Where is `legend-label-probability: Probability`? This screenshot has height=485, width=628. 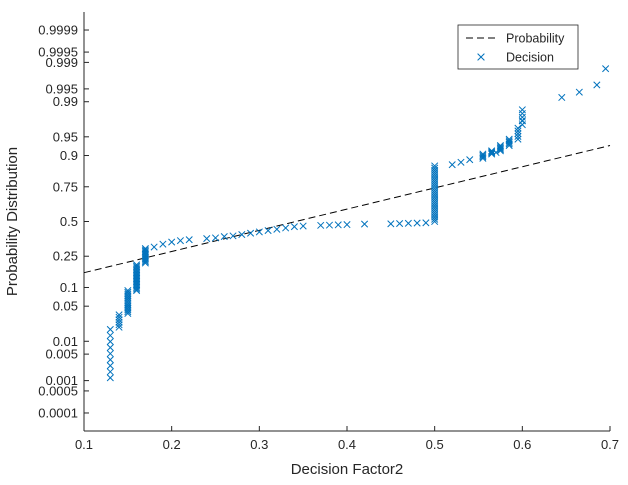
legend-label-probability: Probability is located at coordinates (535, 39).